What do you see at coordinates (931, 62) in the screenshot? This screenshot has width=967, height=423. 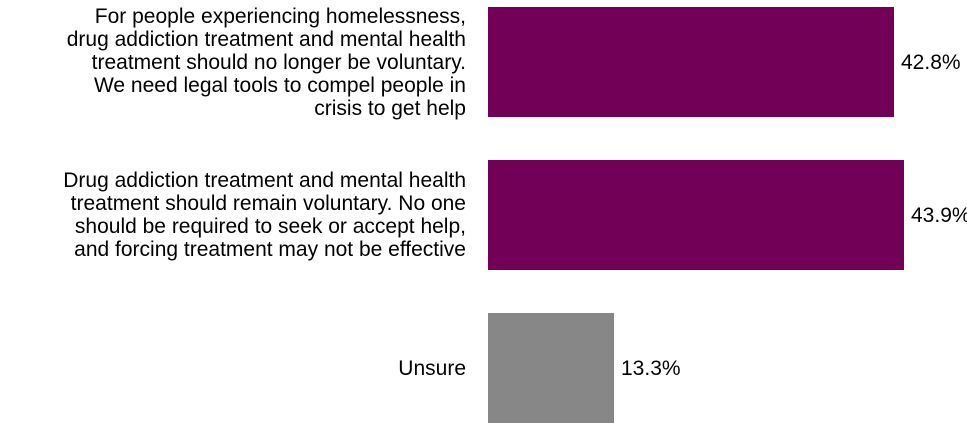 I see `value-label-1: 42.8%` at bounding box center [931, 62].